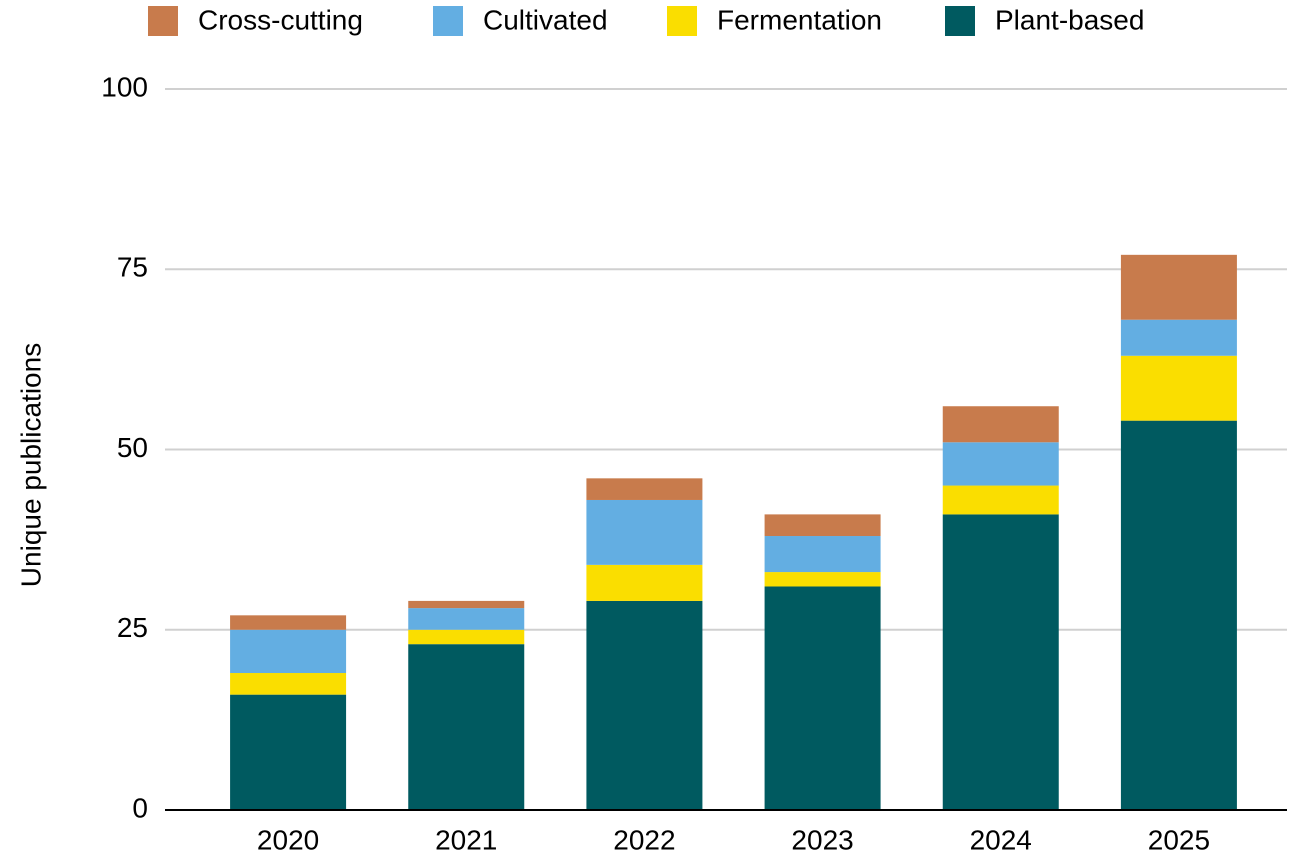 The image size is (1309, 860). Describe the element at coordinates (132, 447) in the screenshot. I see `y-tick-label: 50` at that location.